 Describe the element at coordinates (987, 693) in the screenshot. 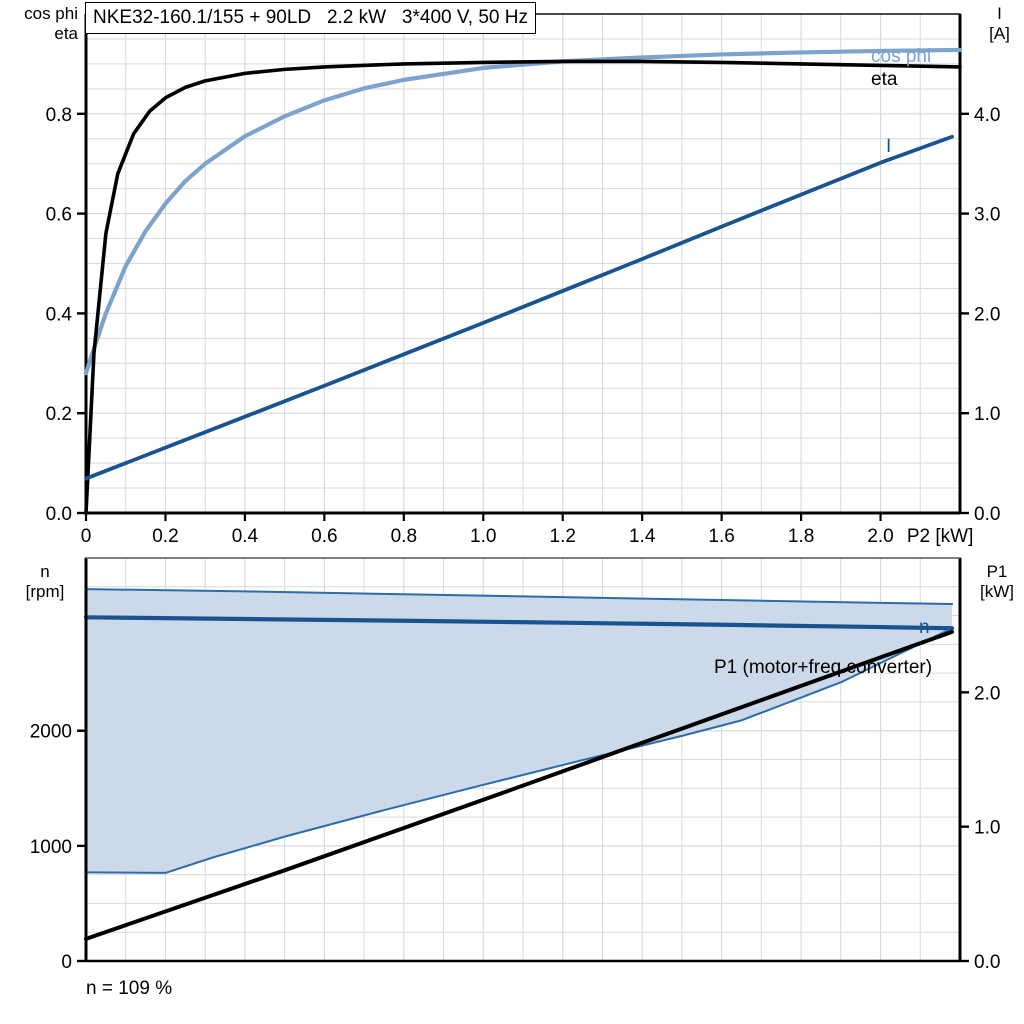

I see `bottom-right-tick: 2.0` at that location.